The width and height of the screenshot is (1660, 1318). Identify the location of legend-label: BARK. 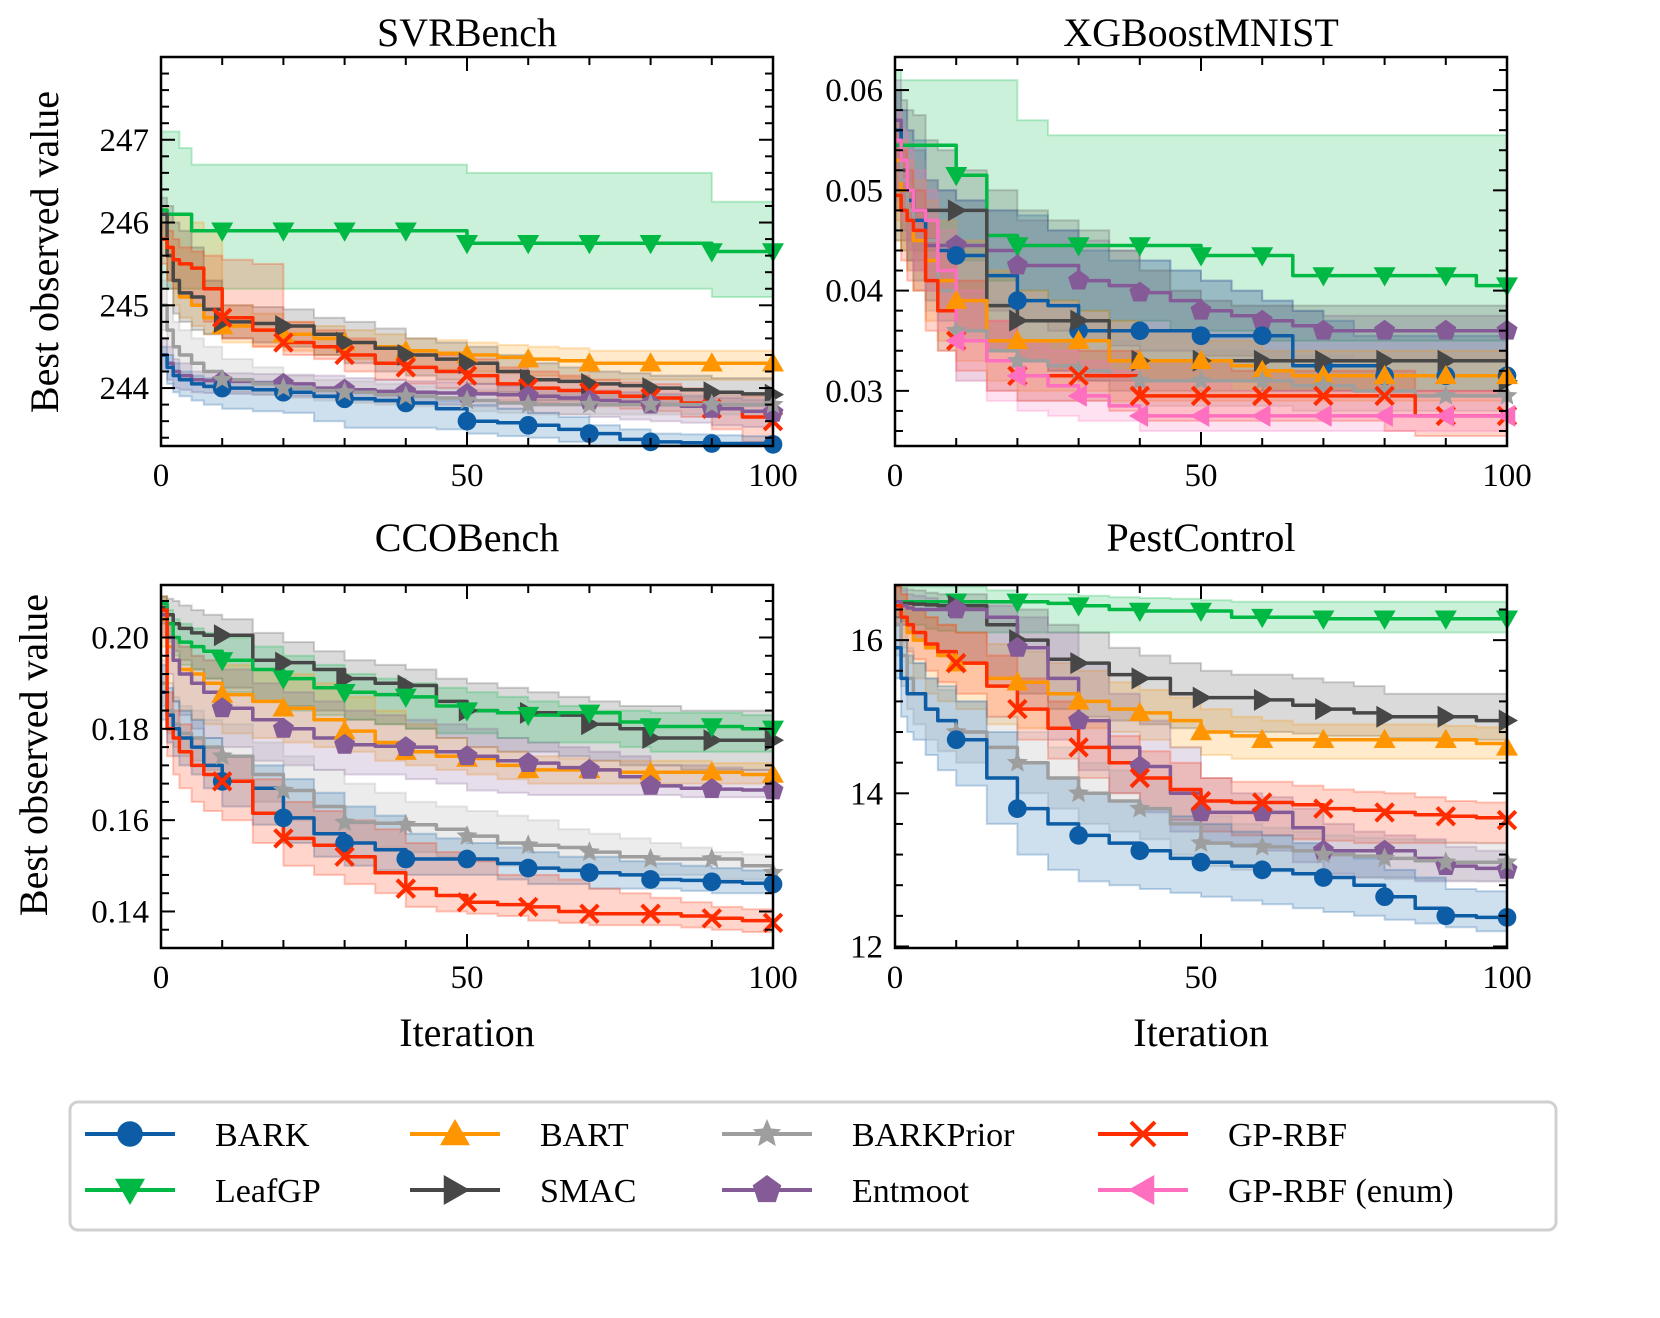
(262, 1135).